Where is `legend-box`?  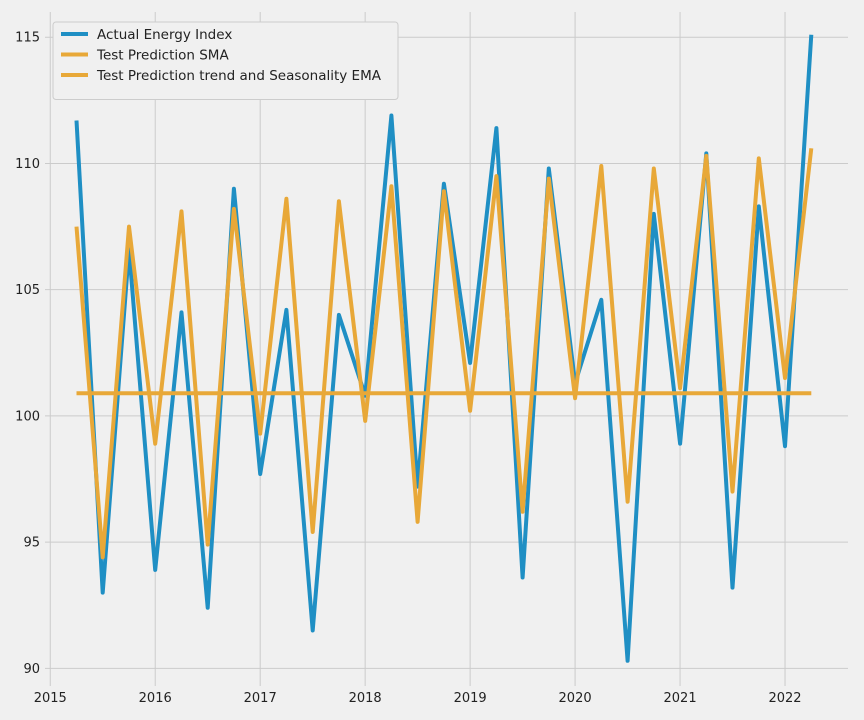
legend-box is located at coordinates (225, 60).